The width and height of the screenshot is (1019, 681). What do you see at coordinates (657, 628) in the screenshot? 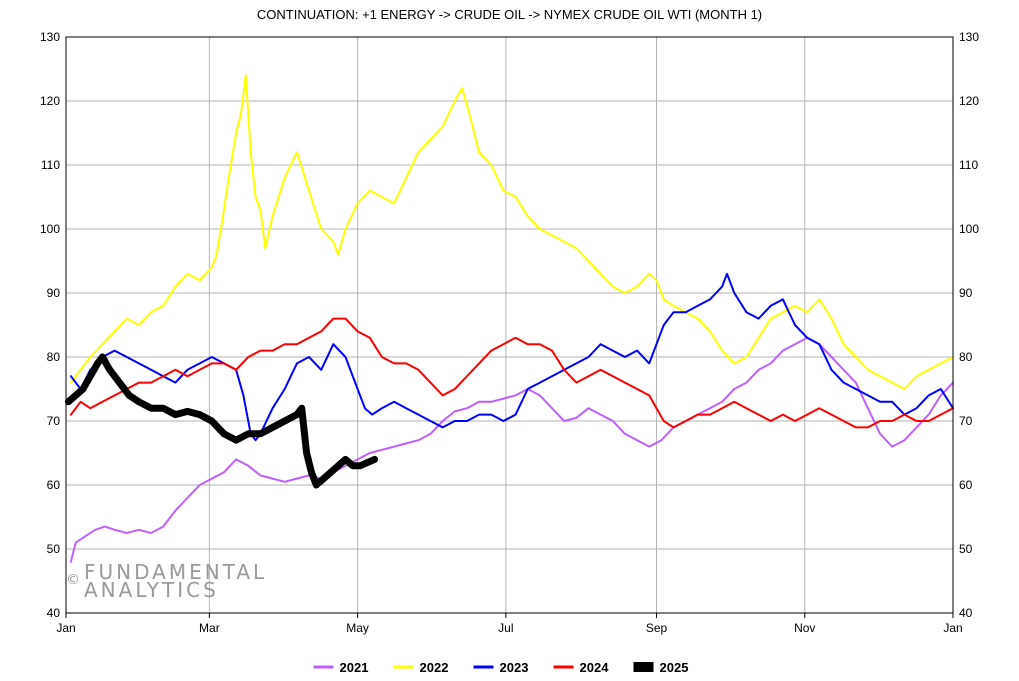
I see `x-tick-label: Sep` at bounding box center [657, 628].